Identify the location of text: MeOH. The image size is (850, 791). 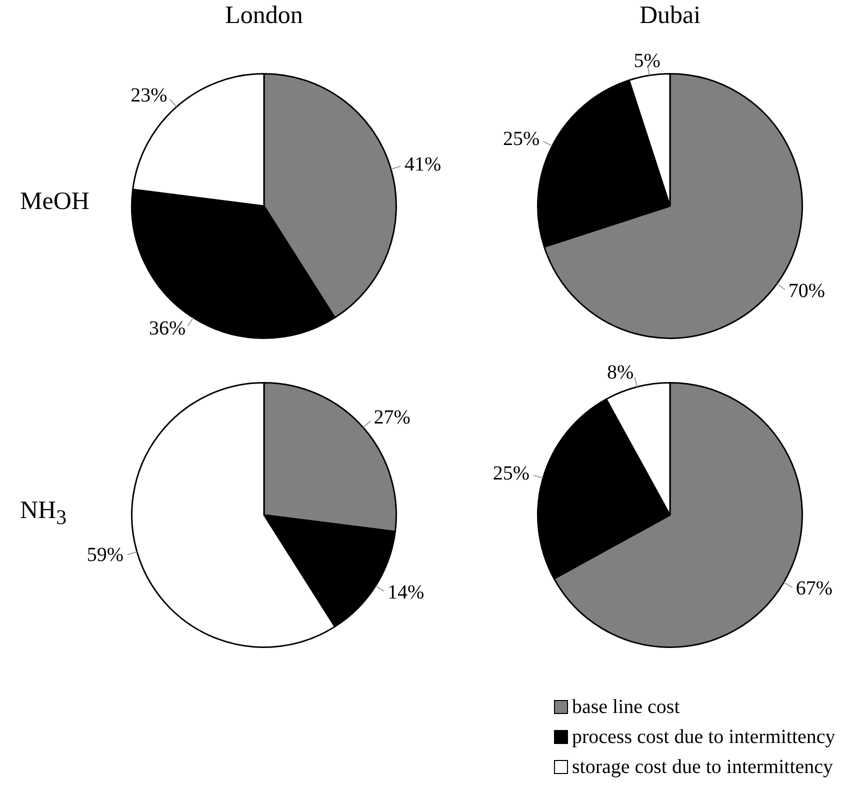
(55, 202).